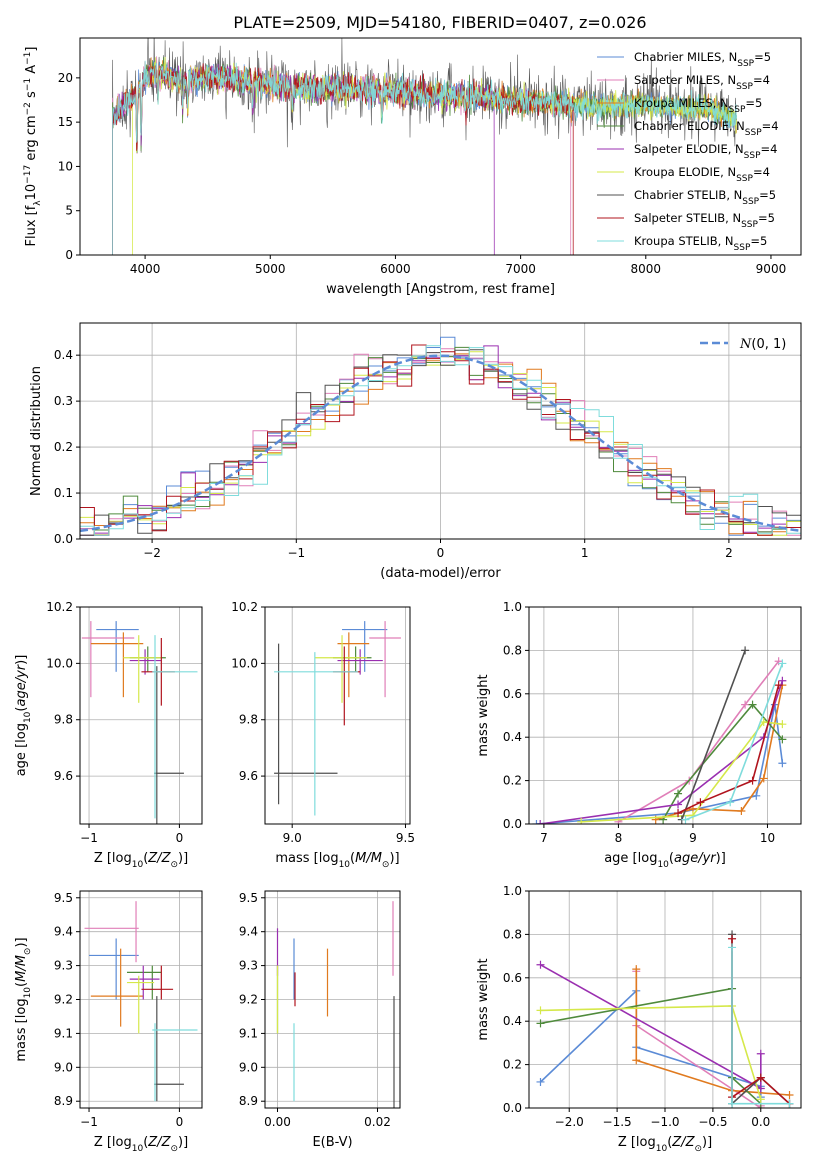  Describe the element at coordinates (248, 1000) in the screenshot. I see `y-tick-label: 9.2` at that location.